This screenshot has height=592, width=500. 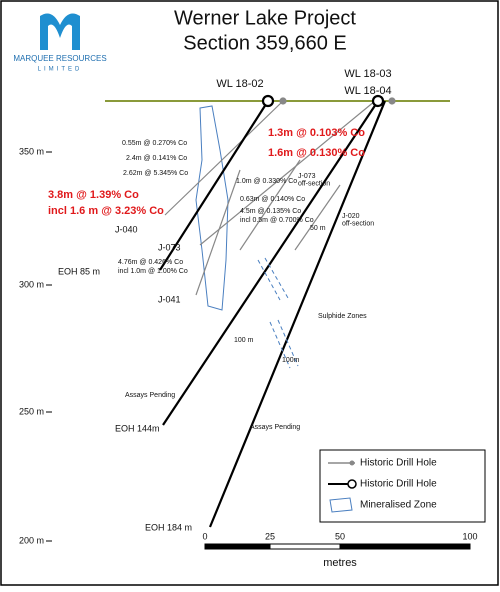 I want to click on elev-label: 200 m, so click(x=31, y=540).